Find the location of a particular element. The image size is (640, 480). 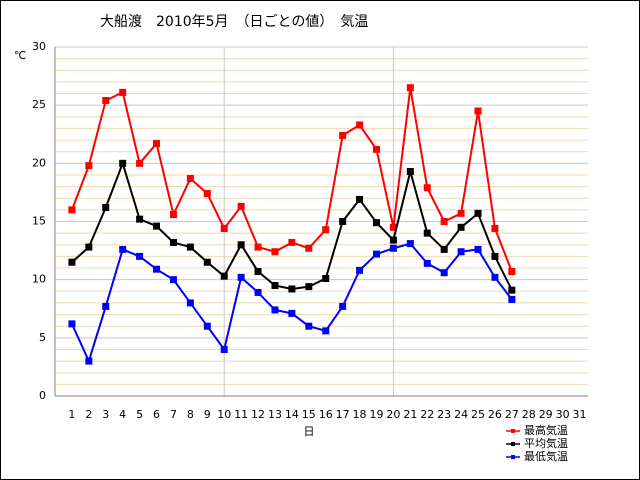

legend-label: 平均気温 is located at coordinates (546, 443).